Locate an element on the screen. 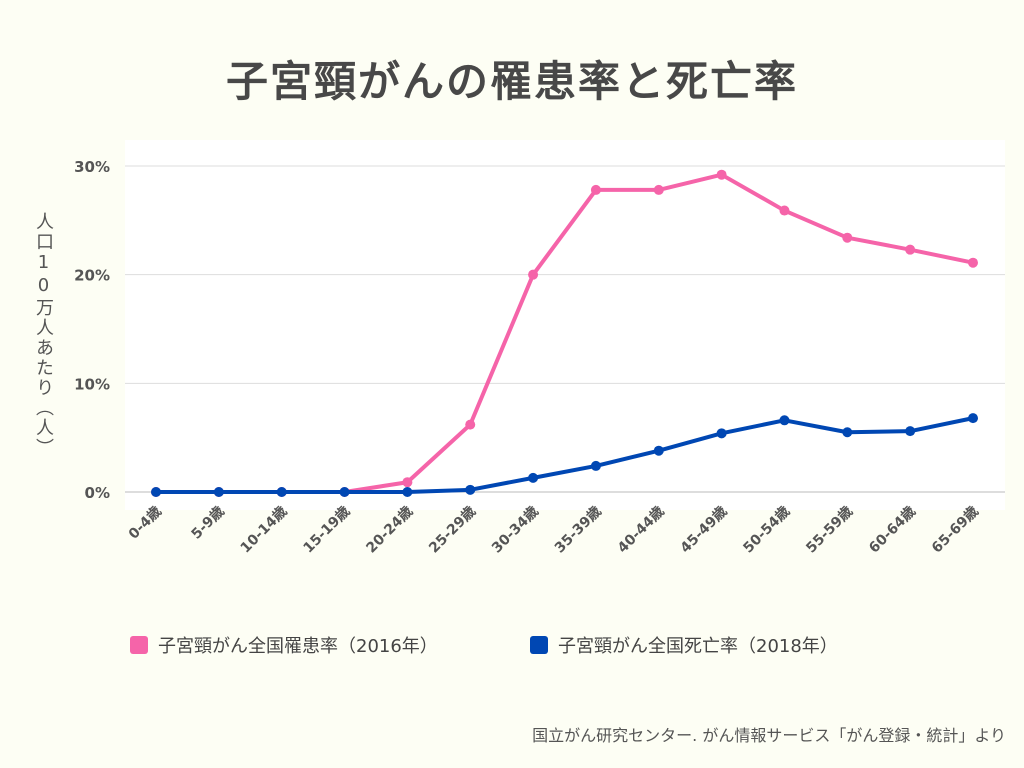  x-tick-label: 15-19歳 is located at coordinates (327, 530).